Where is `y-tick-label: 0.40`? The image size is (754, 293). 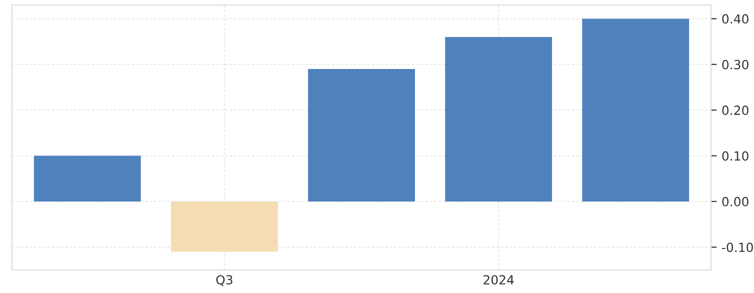 y-tick-label: 0.40 is located at coordinates (735, 19).